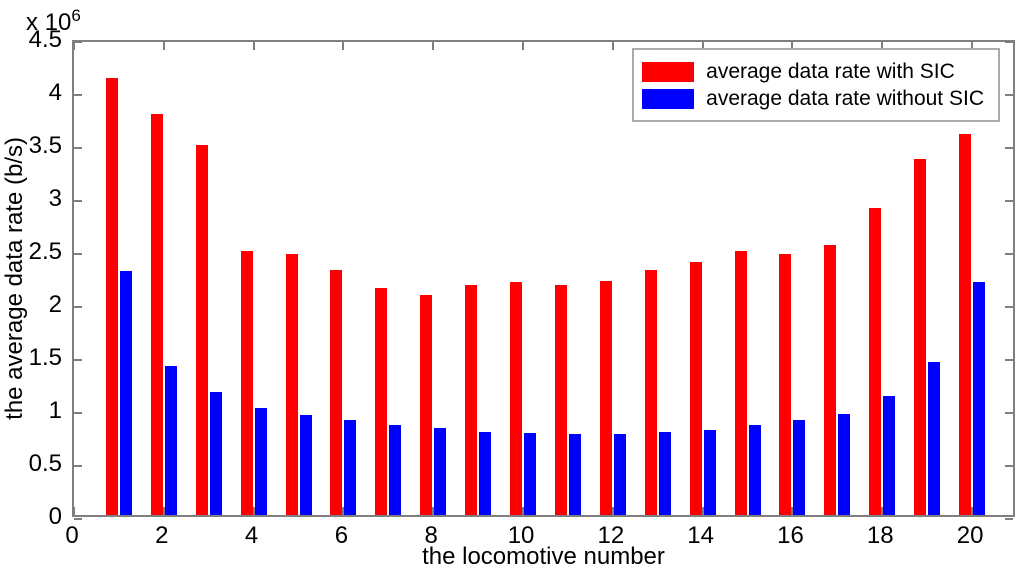  What do you see at coordinates (45, 39) in the screenshot?
I see `y-tick-label: 4.5` at bounding box center [45, 39].